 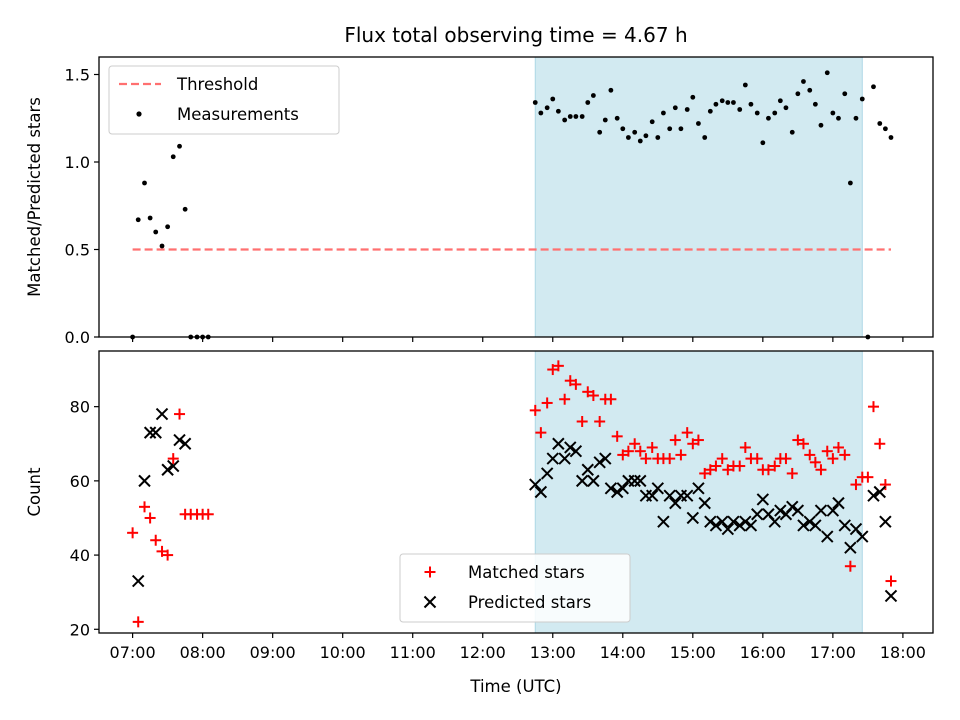 I want to click on x-tick-label: 13:00, so click(x=553, y=652).